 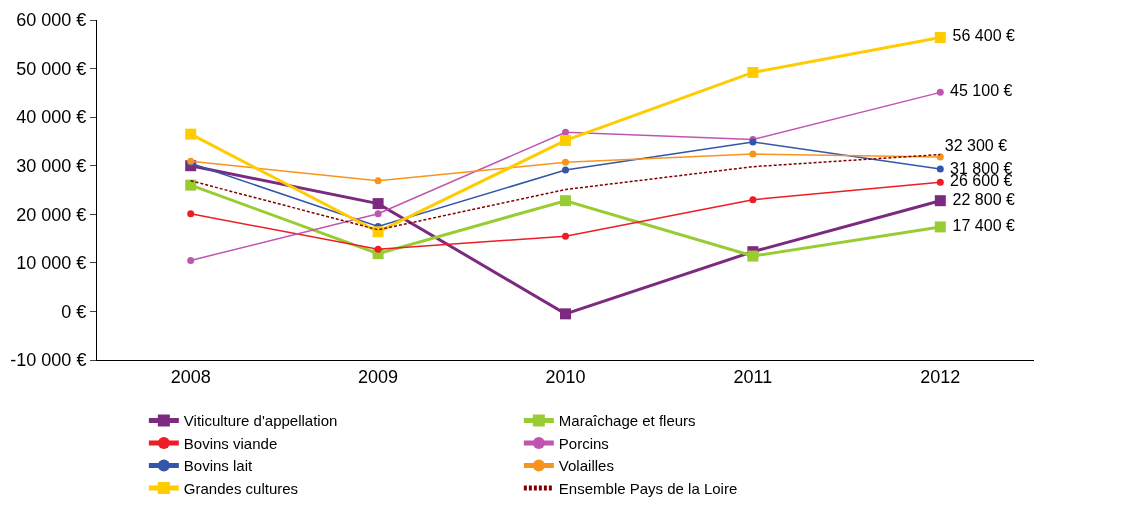 What do you see at coordinates (74, 311) in the screenshot?
I see `y-tick-label: 0 €` at bounding box center [74, 311].